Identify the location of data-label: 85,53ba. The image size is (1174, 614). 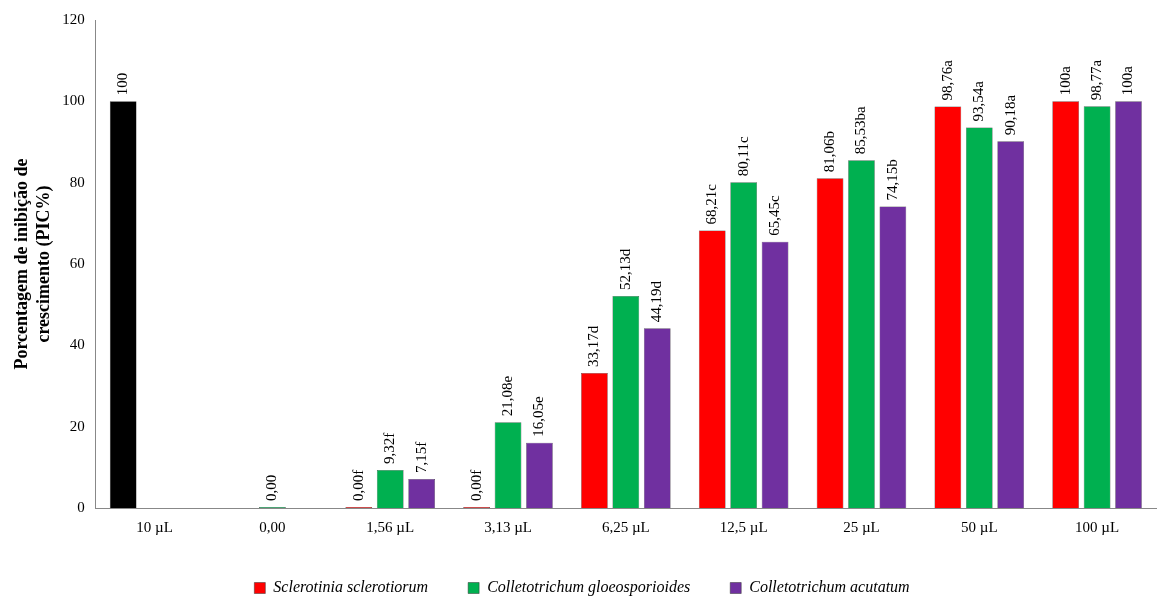
(860, 130).